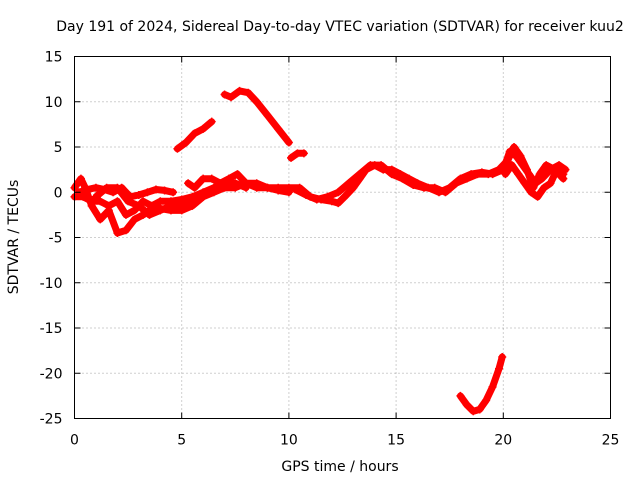 The height and width of the screenshot is (480, 640). I want to click on series-sat-f, so click(429, 173).